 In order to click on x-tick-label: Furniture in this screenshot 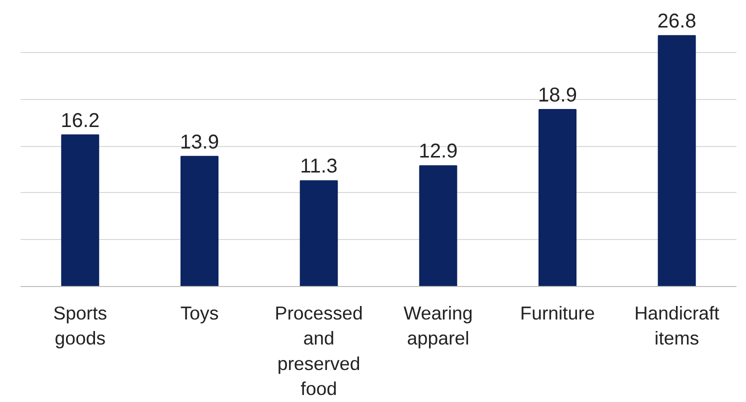, I will do `click(557, 313)`.